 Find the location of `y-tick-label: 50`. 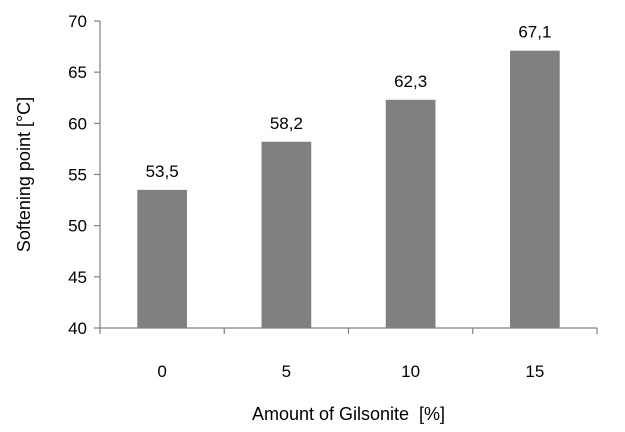

y-tick-label: 50 is located at coordinates (77, 226).